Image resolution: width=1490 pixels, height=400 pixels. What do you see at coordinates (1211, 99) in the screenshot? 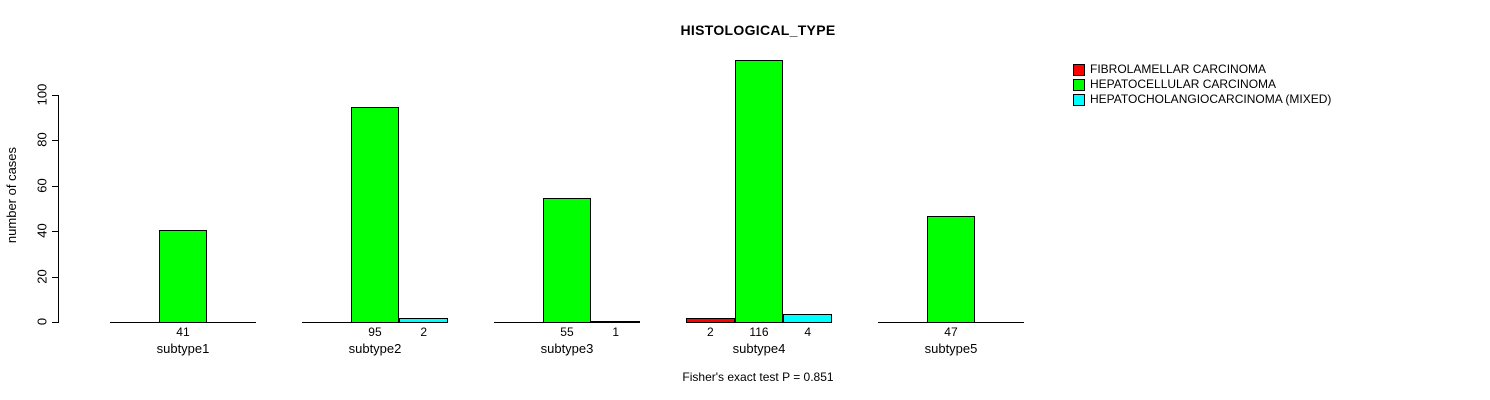
I see `legend-label: HEPATOCHOLANGIOCARCINOMA (MIXED)` at bounding box center [1211, 99].